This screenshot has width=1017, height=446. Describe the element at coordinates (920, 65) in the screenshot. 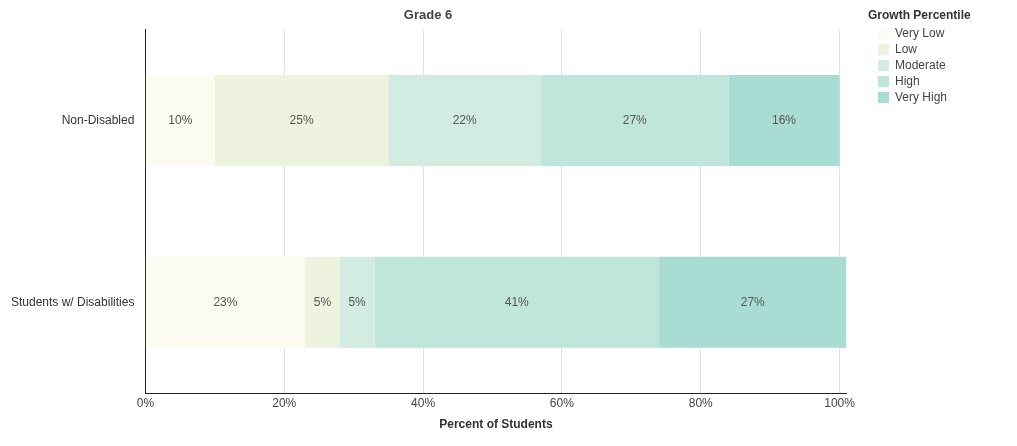

I see `legend-label: Moderate` at that location.